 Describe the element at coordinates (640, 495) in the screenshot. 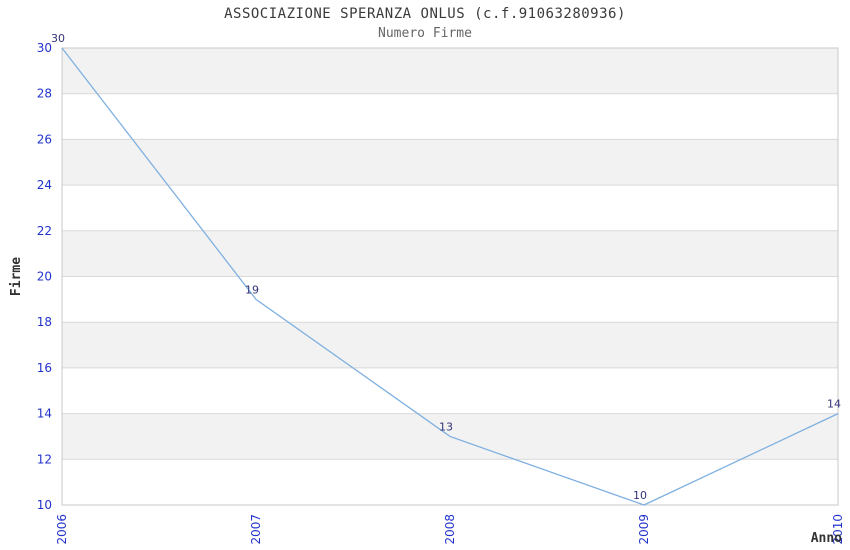

I see `point-label: 10` at that location.